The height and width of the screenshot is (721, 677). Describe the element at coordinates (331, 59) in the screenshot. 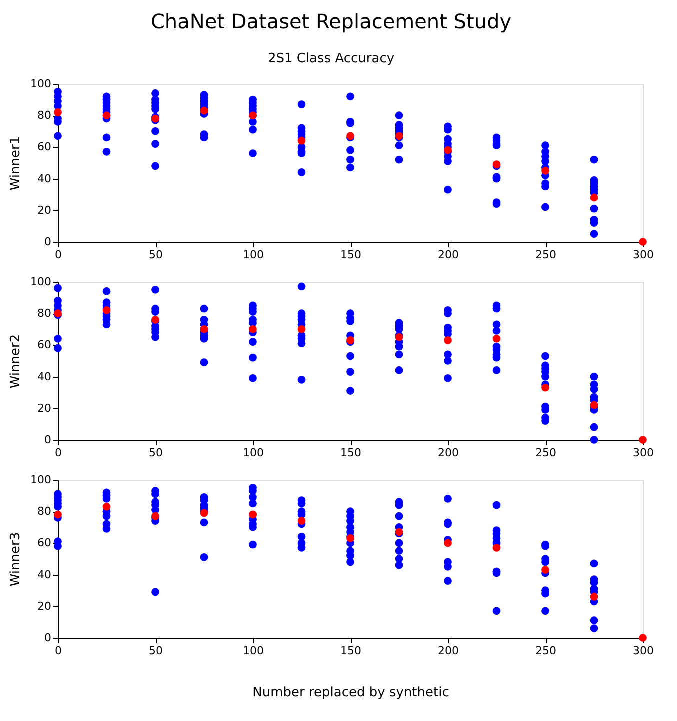

I see `chart-subtitle: 2S1 Class Accuracy` at that location.